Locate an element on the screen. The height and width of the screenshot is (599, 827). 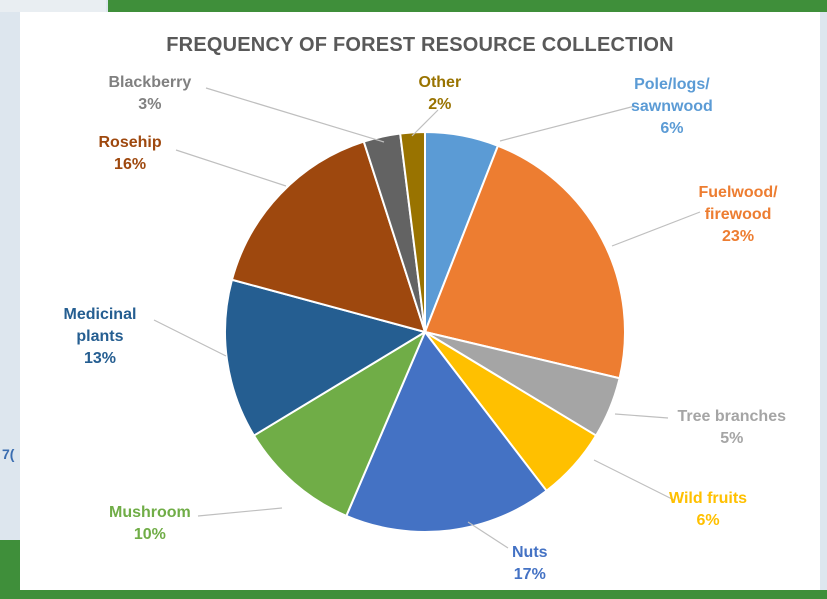
leader-line-medicinal-plants is located at coordinates (190, 338).